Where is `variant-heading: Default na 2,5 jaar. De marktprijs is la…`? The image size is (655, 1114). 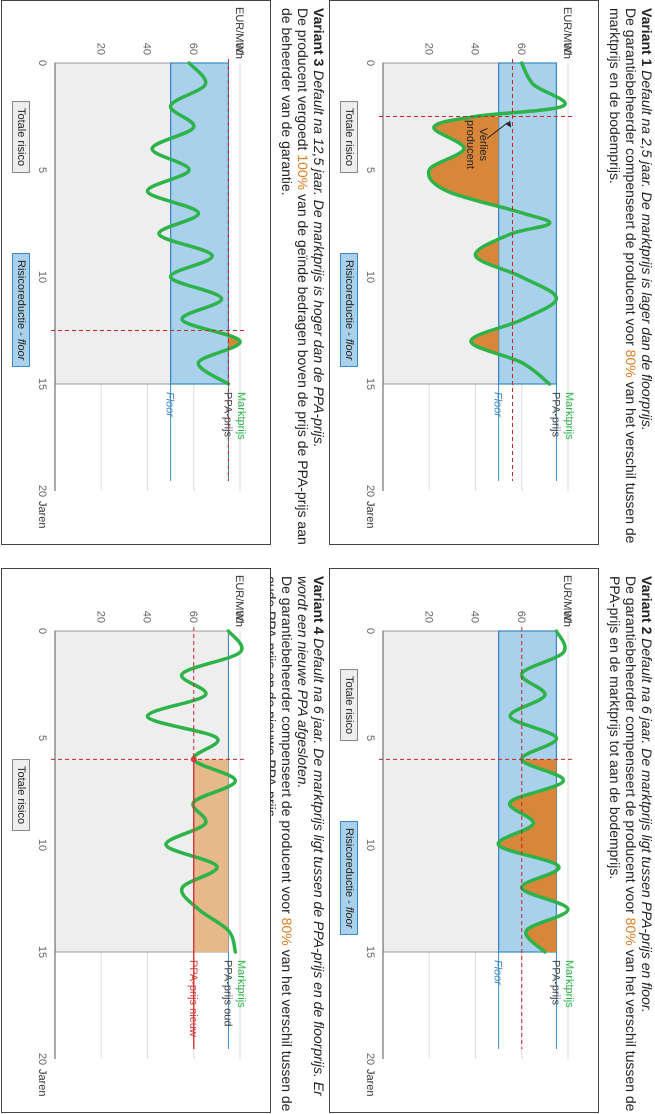 variant-heading: Default na 2,5 jaar. De marktprijs is la… is located at coordinates (647, 250).